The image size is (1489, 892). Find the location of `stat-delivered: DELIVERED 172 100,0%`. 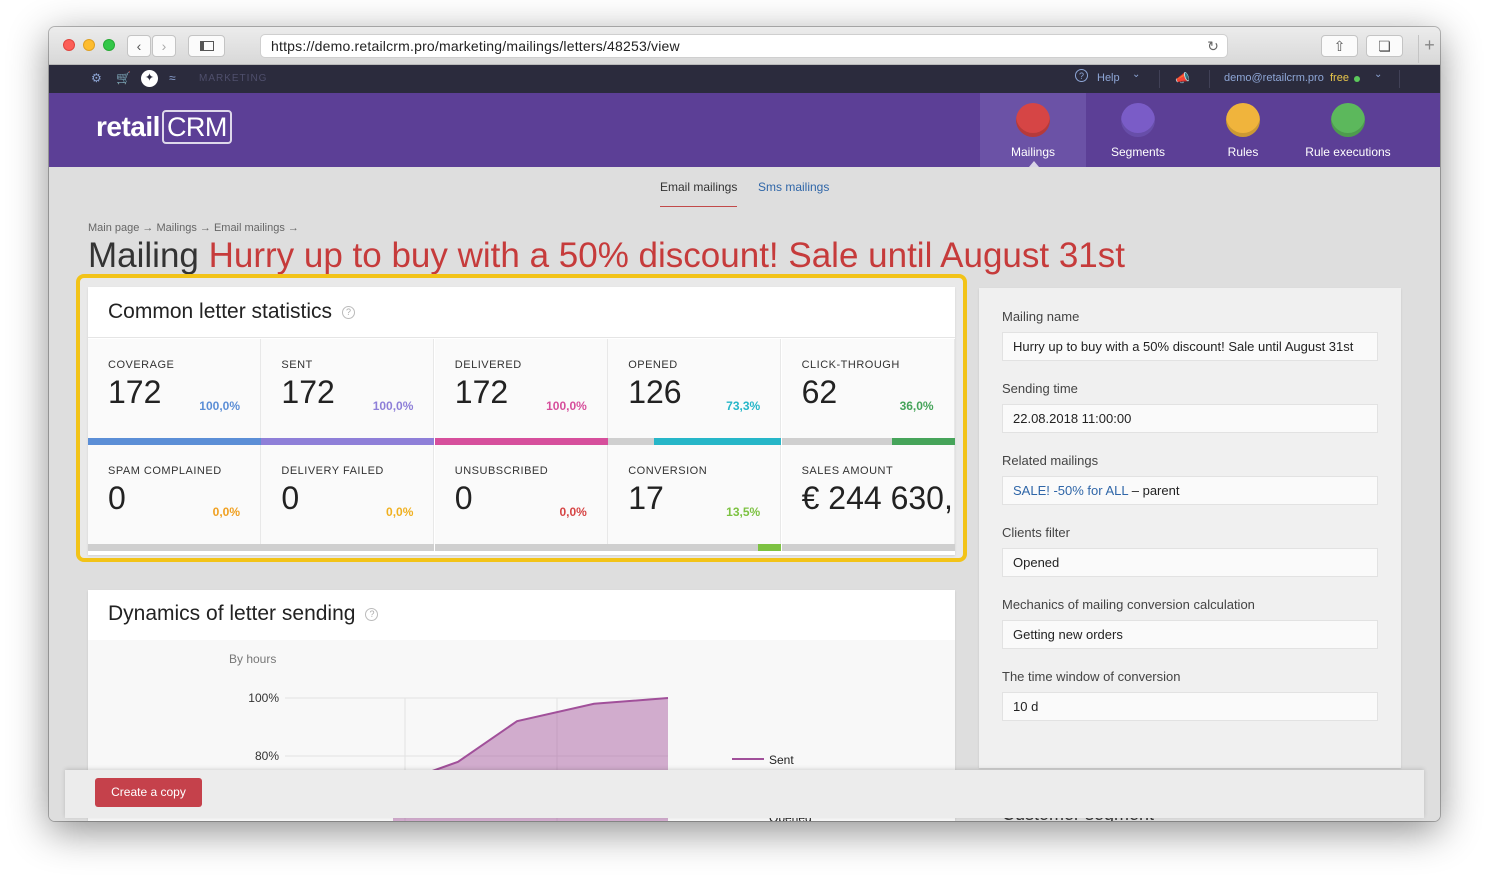

stat-delivered: DELIVERED 172 100,0% is located at coordinates (521, 392).